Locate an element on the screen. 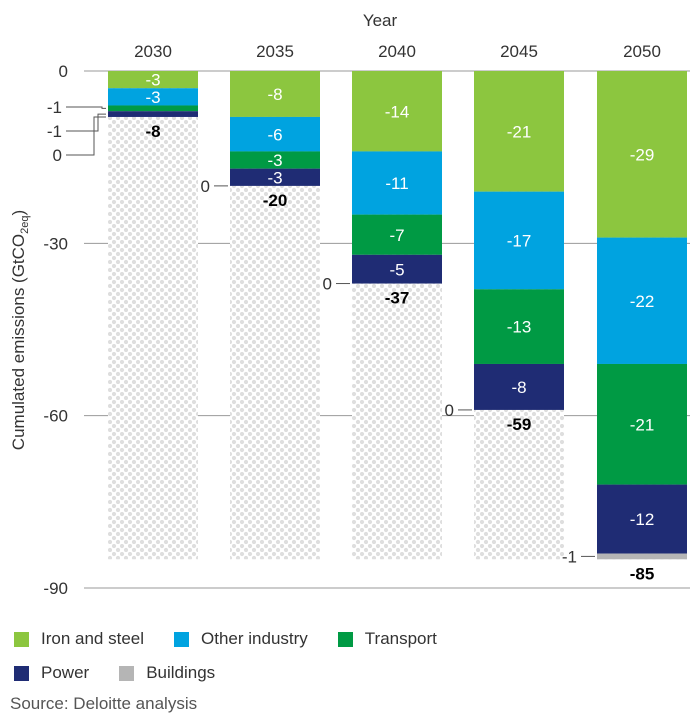 Image resolution: width=694 pixels, height=722 pixels. legend-swatch-transport is located at coordinates (345, 639).